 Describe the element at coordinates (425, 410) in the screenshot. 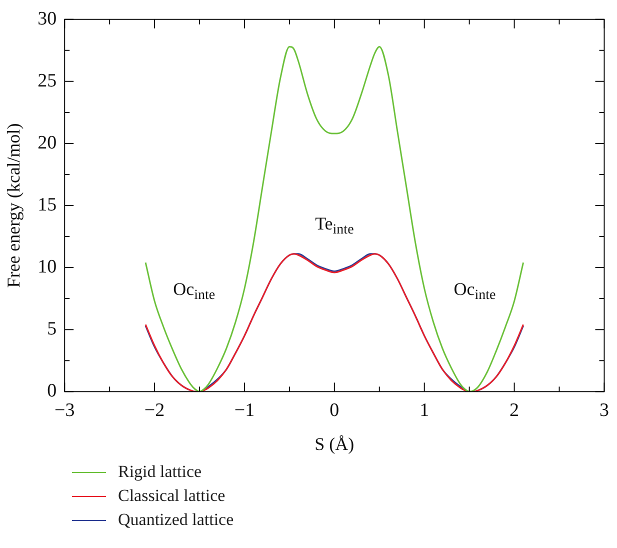

I see `x-tick-label: 1` at that location.